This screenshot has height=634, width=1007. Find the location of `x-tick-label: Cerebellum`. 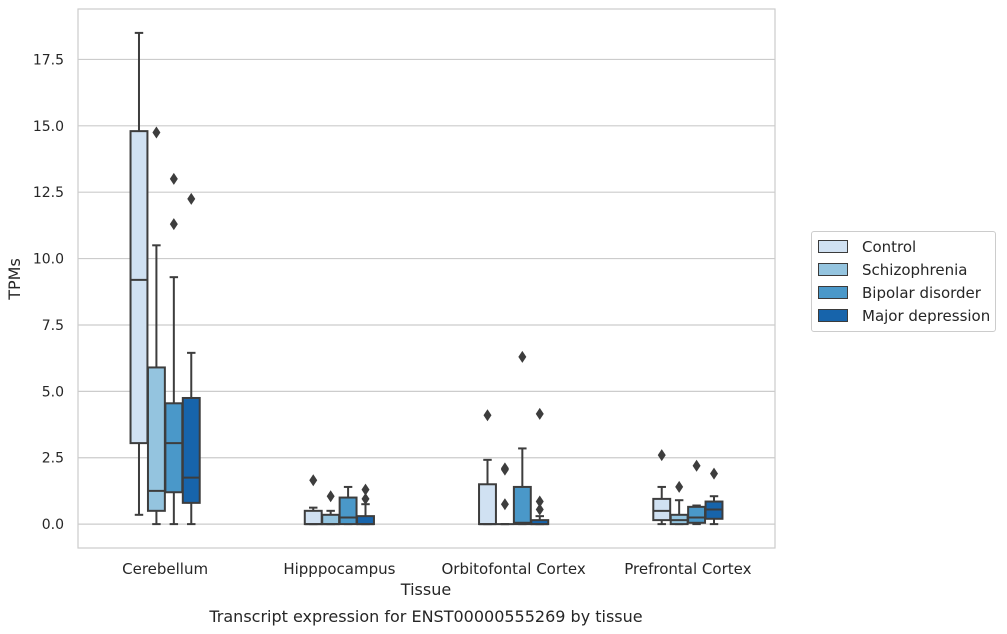

x-tick-label: Cerebellum is located at coordinates (165, 569).